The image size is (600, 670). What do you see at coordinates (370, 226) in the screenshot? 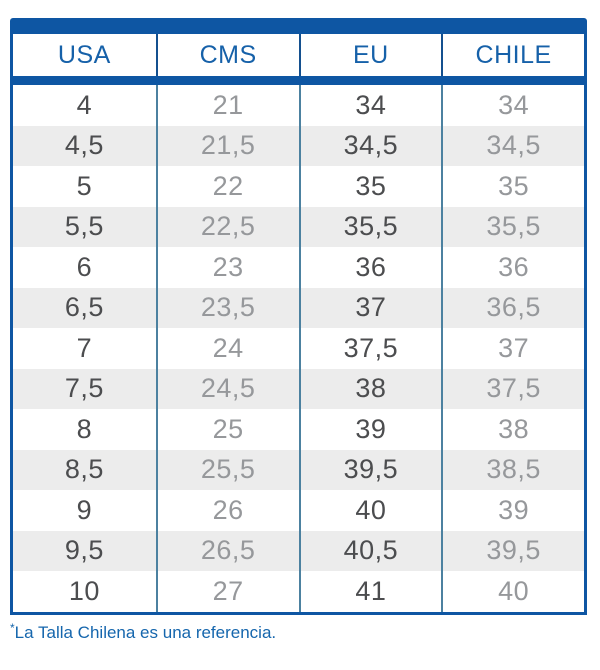
I see `cell-eu: 35,5` at bounding box center [370, 226].